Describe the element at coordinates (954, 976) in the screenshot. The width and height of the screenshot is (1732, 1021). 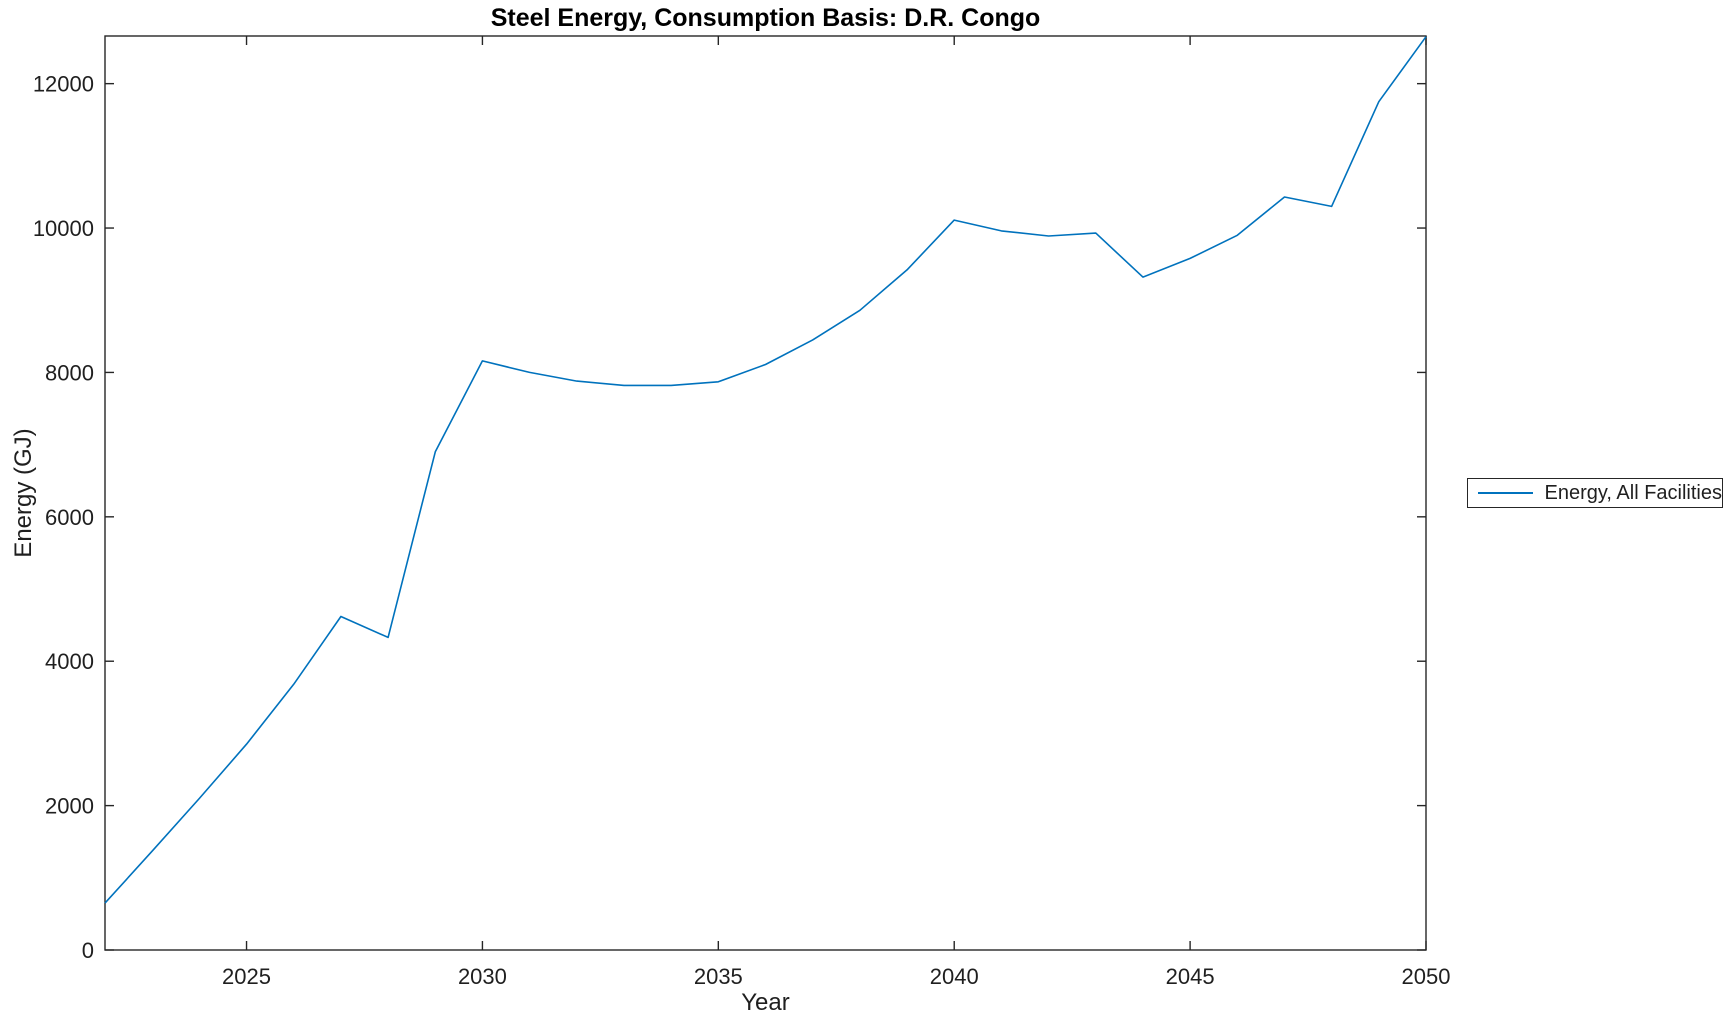
I see `x-tick-label: 2040` at that location.